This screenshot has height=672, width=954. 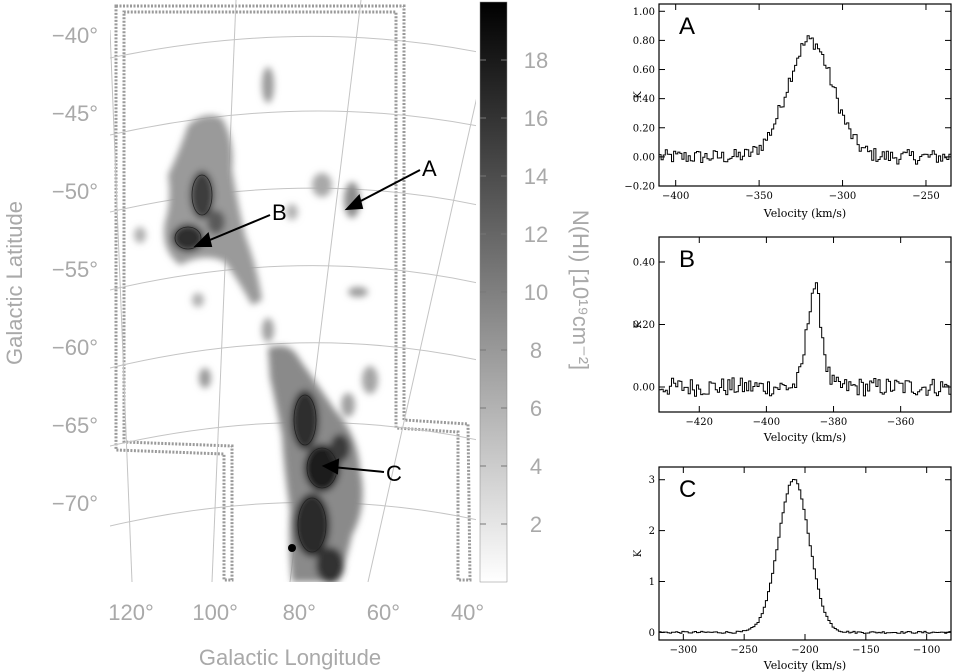 What do you see at coordinates (536, 176) in the screenshot?
I see `colorbar-tick-label: 14` at bounding box center [536, 176].